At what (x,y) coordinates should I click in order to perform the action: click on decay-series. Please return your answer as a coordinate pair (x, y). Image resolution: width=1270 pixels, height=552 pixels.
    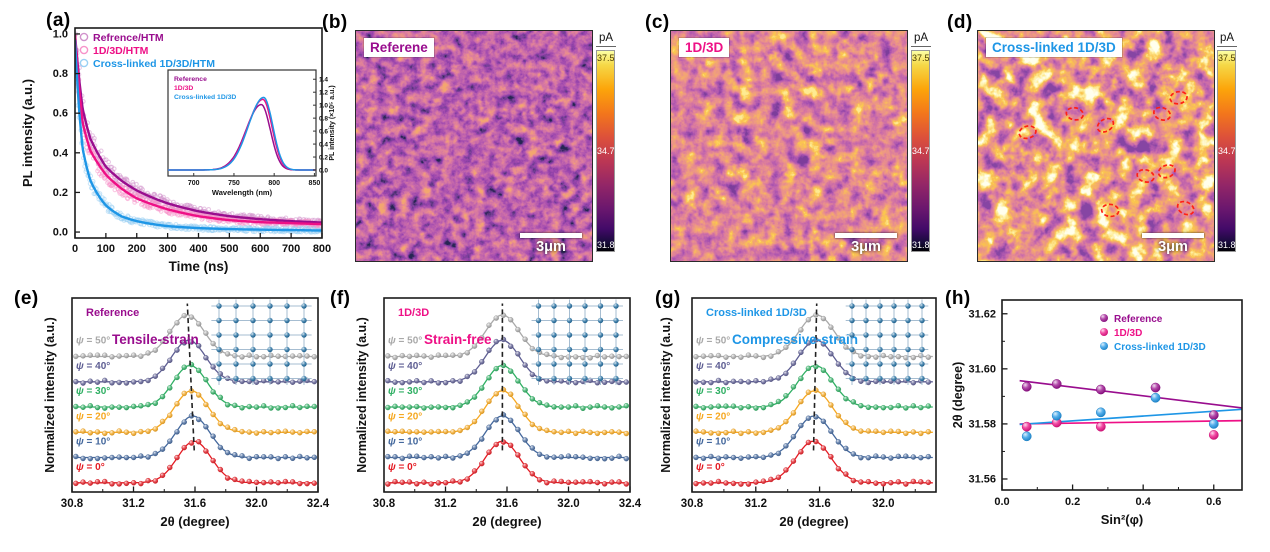
    Looking at the image, I should click on (198, 133).